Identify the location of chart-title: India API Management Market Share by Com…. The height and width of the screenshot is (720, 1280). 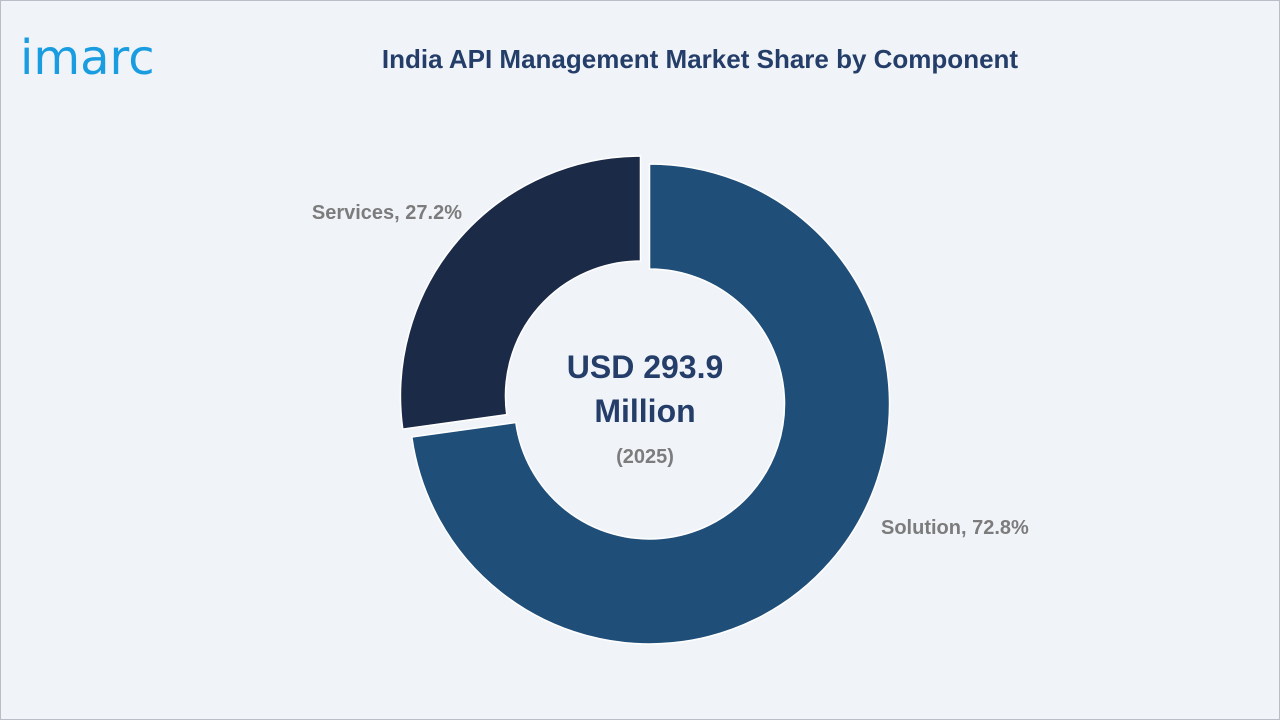
(700, 59).